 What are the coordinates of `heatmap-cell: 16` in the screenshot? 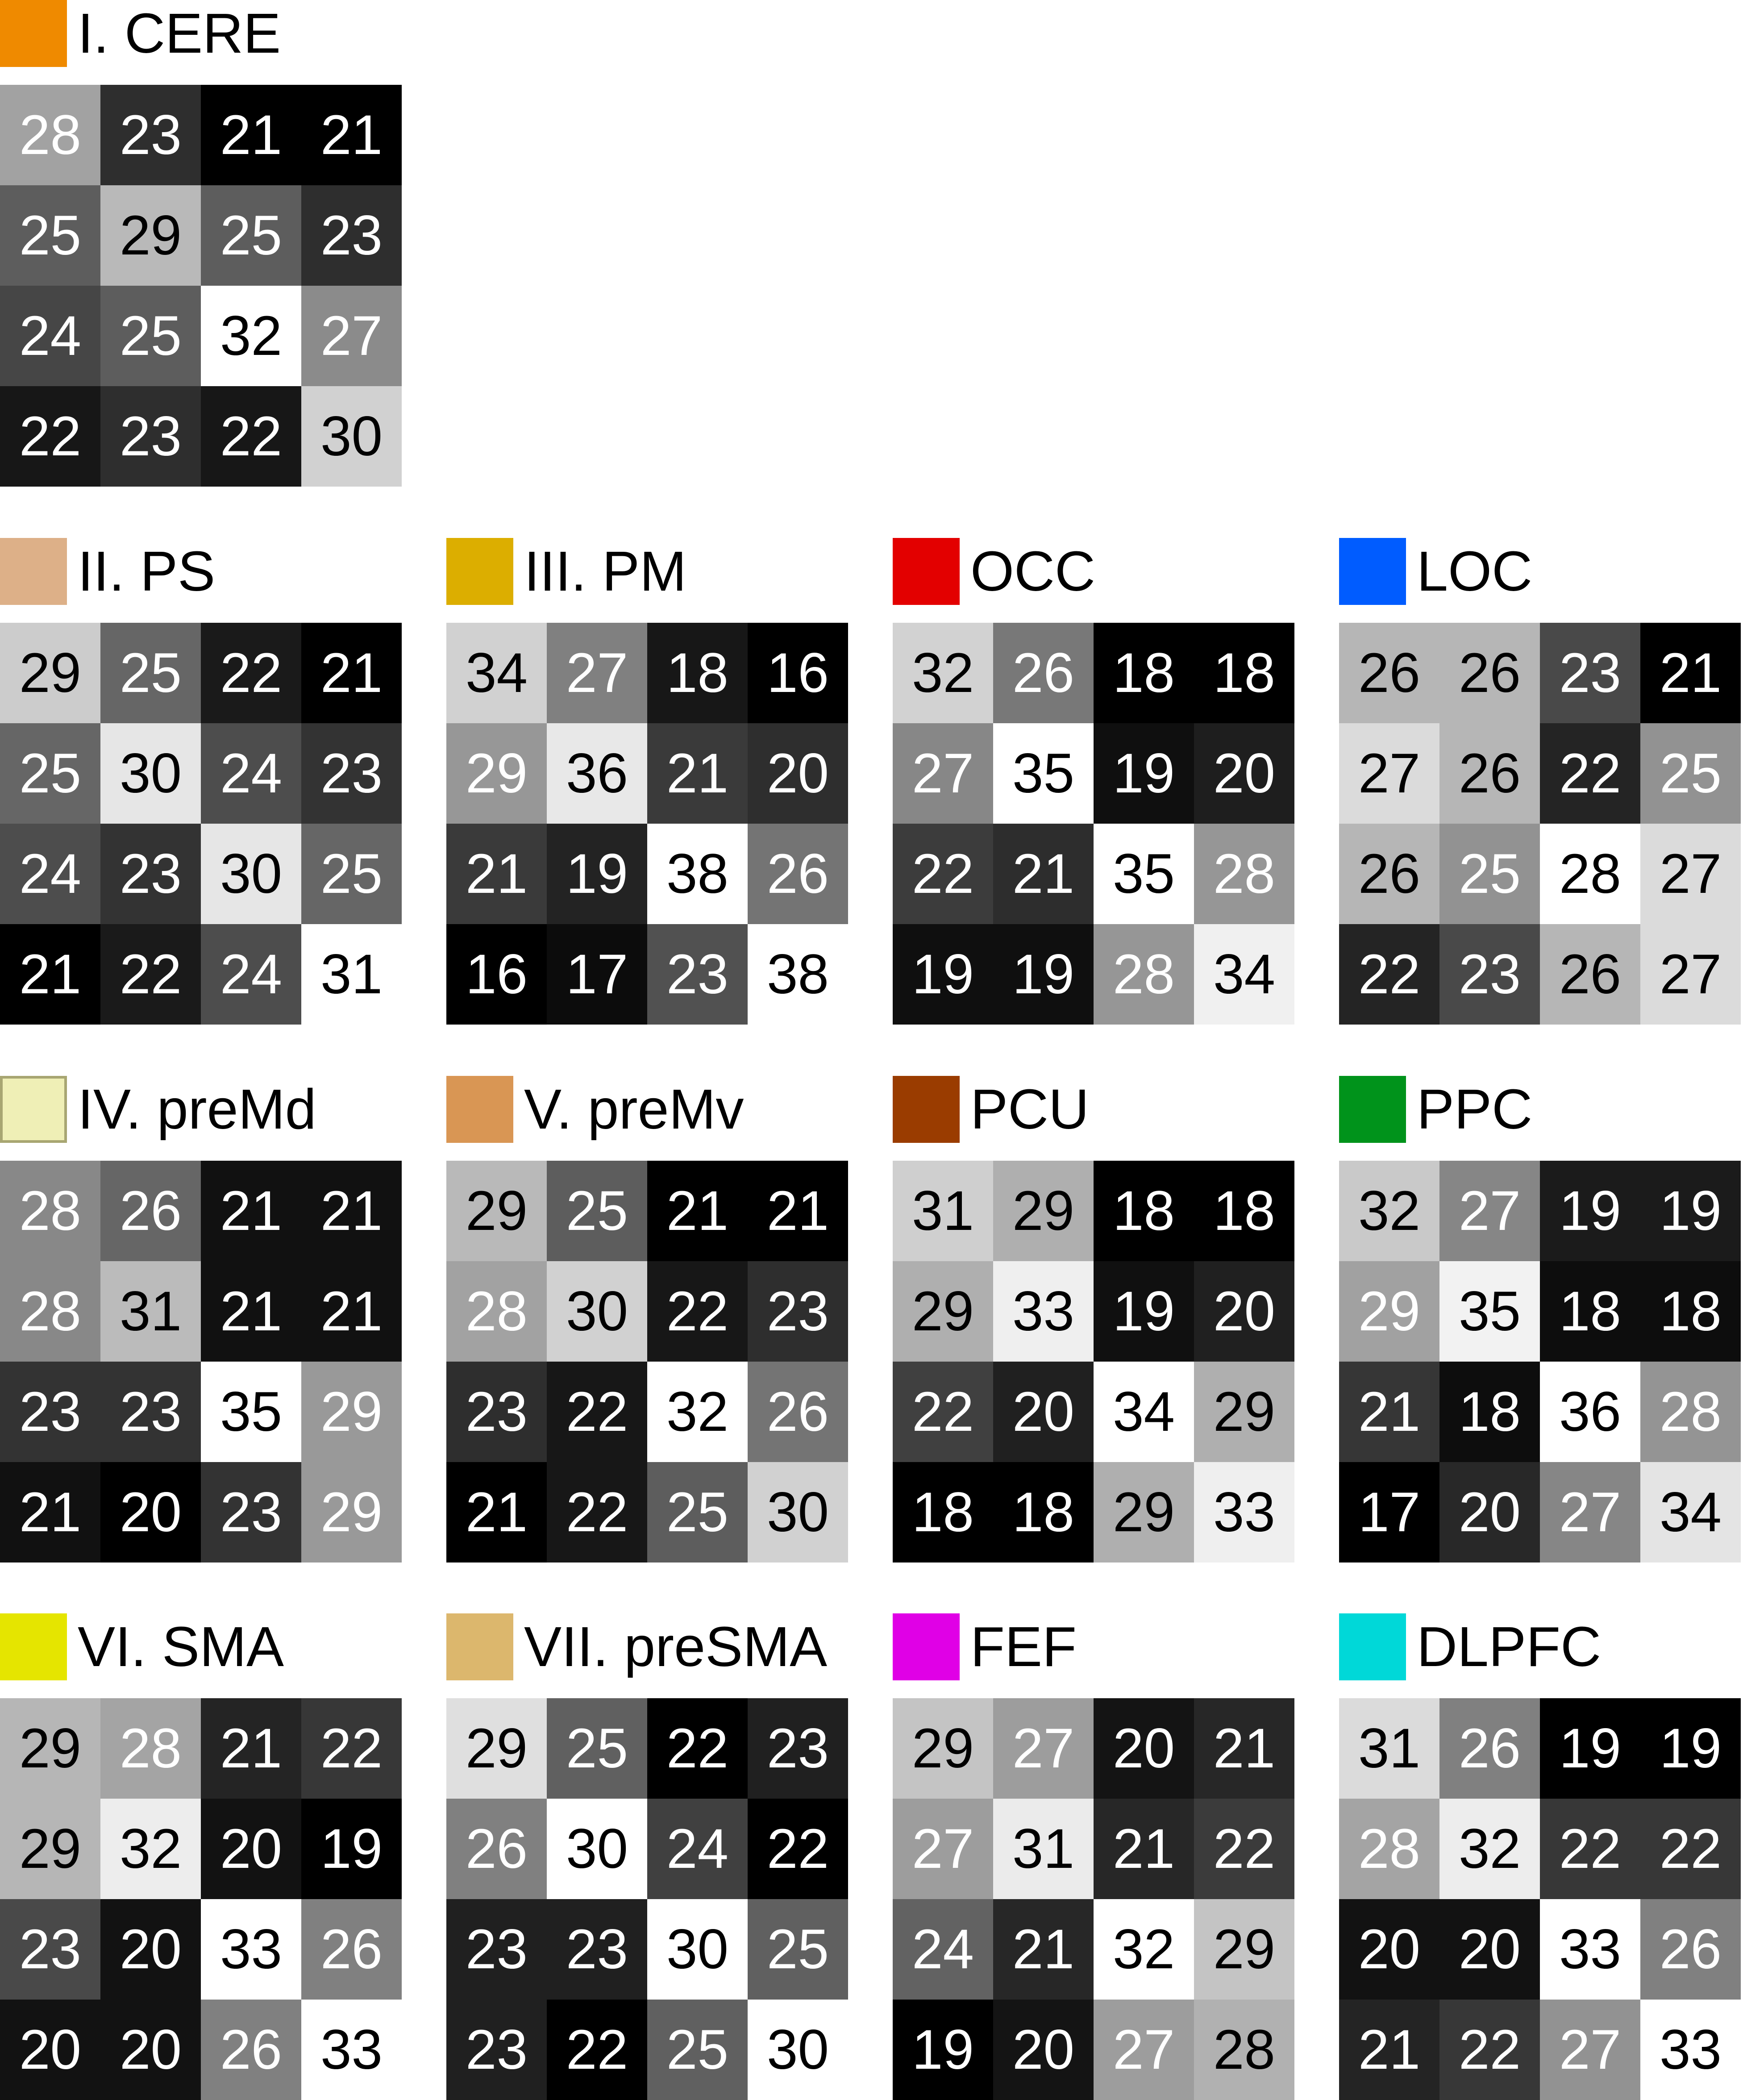 It's located at (798, 673).